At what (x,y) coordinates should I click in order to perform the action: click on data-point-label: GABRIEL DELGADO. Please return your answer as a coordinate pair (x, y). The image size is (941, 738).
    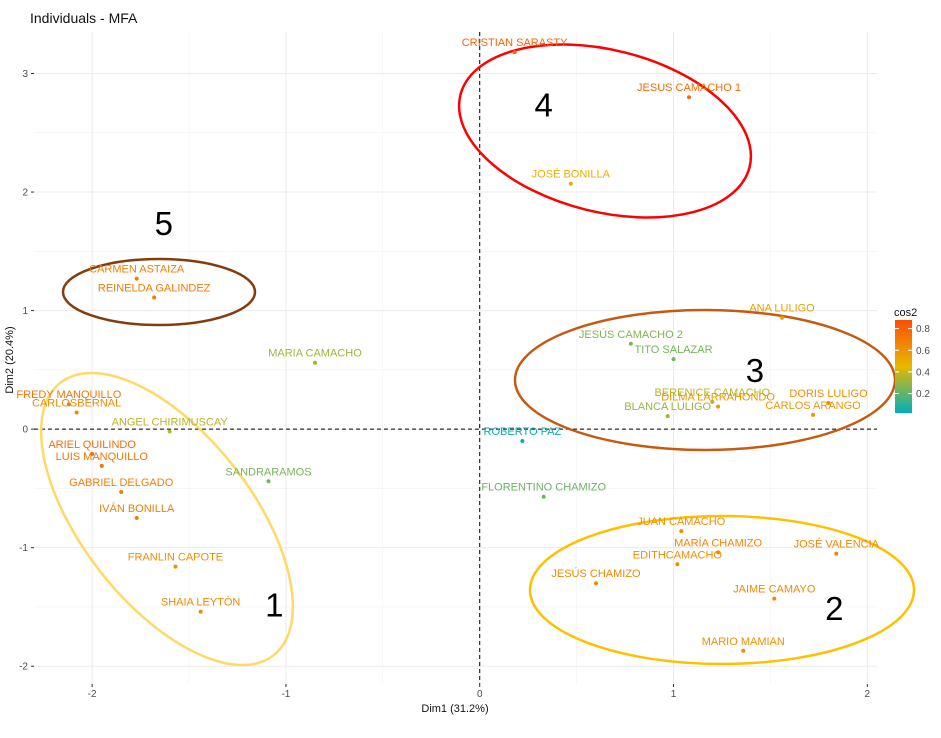
    Looking at the image, I should click on (121, 483).